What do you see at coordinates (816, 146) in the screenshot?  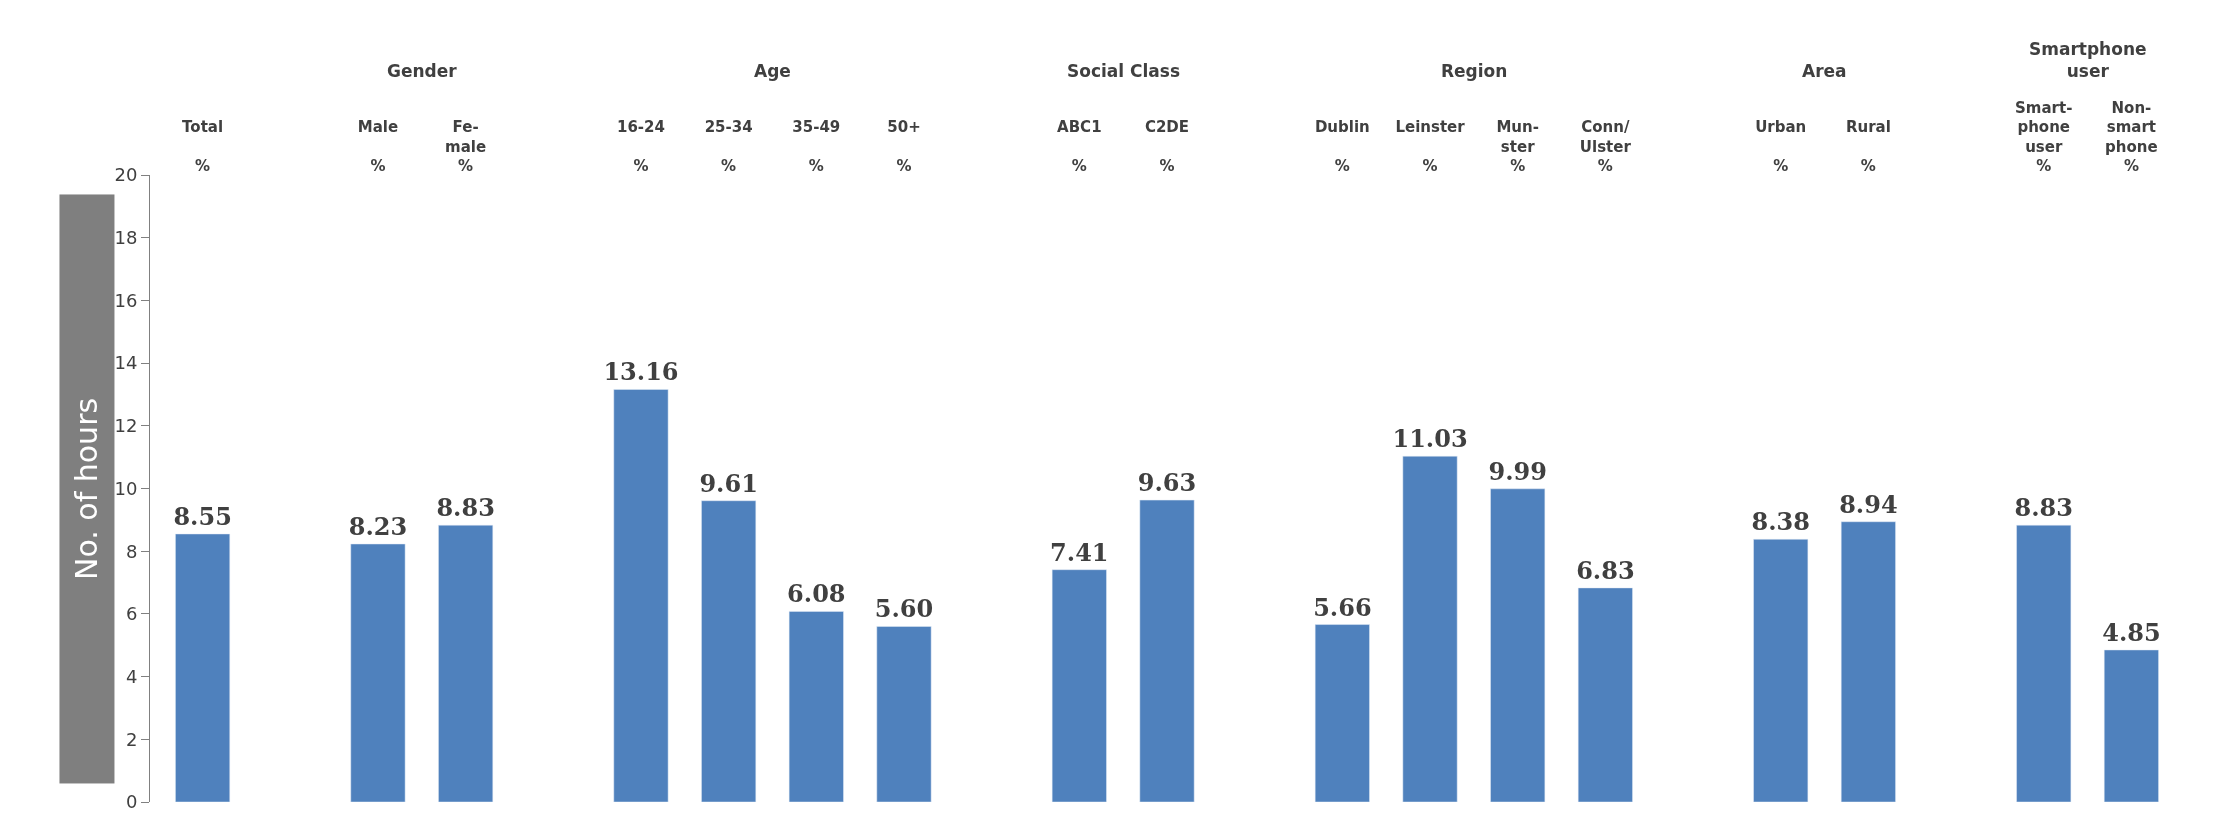 I see `category-label: 35-49 %` at bounding box center [816, 146].